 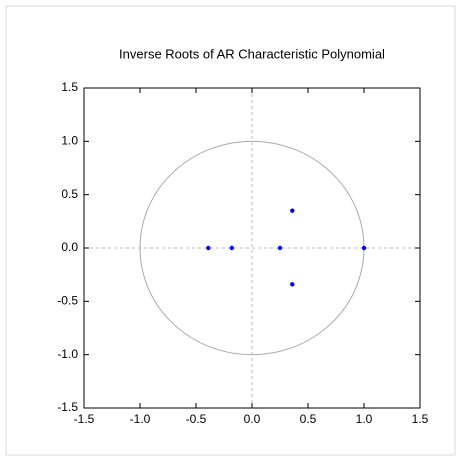 What do you see at coordinates (67, 301) in the screenshot?
I see `y-tick-label: -0.5` at bounding box center [67, 301].